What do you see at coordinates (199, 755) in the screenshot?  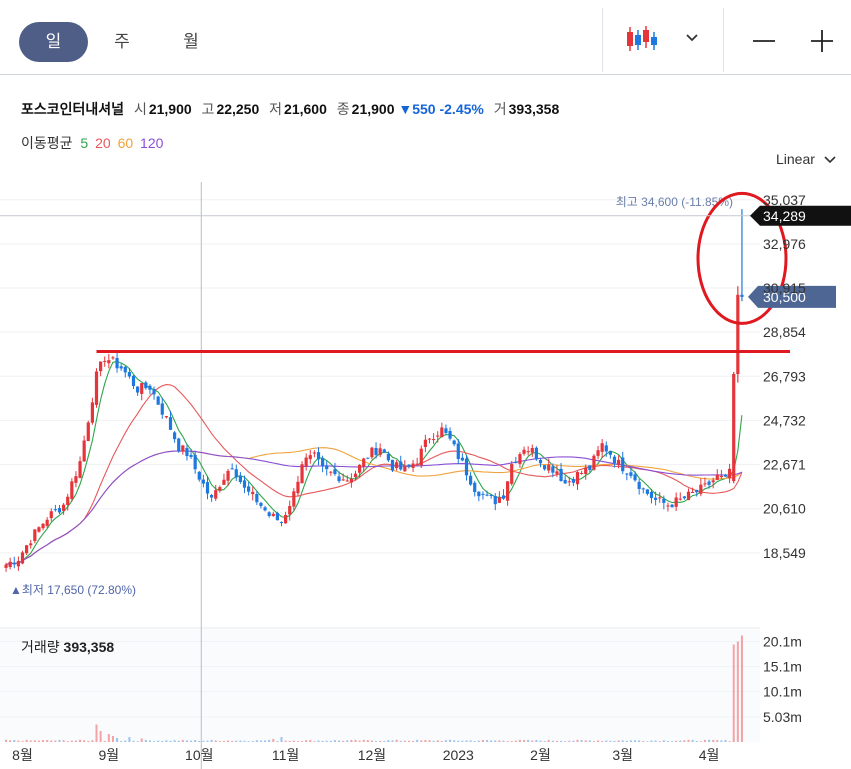 I see `x-tick-label: 10월` at bounding box center [199, 755].